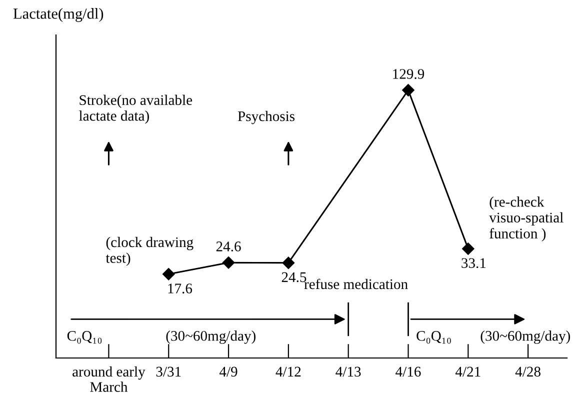 The image size is (578, 401). I want to click on x-tick-label: around early March, so click(109, 379).